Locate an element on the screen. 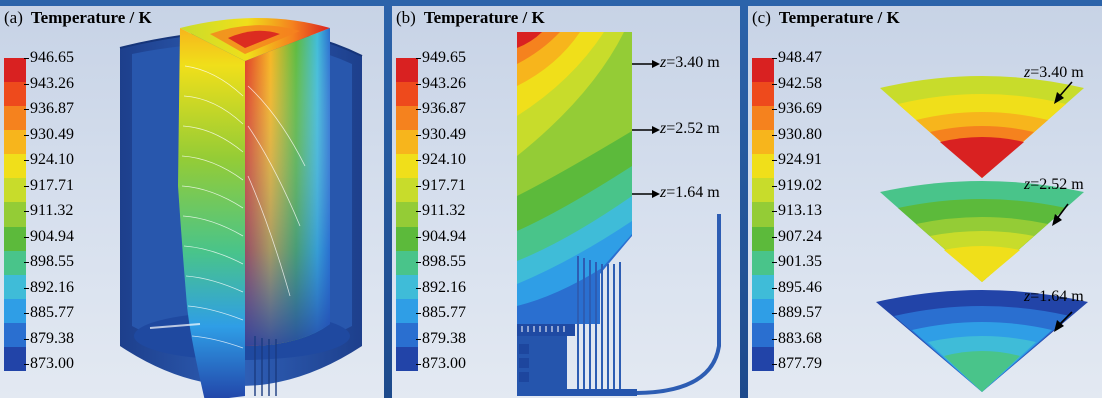 The width and height of the screenshot is (1102, 398). tick-label: 930.80 is located at coordinates (797, 134).